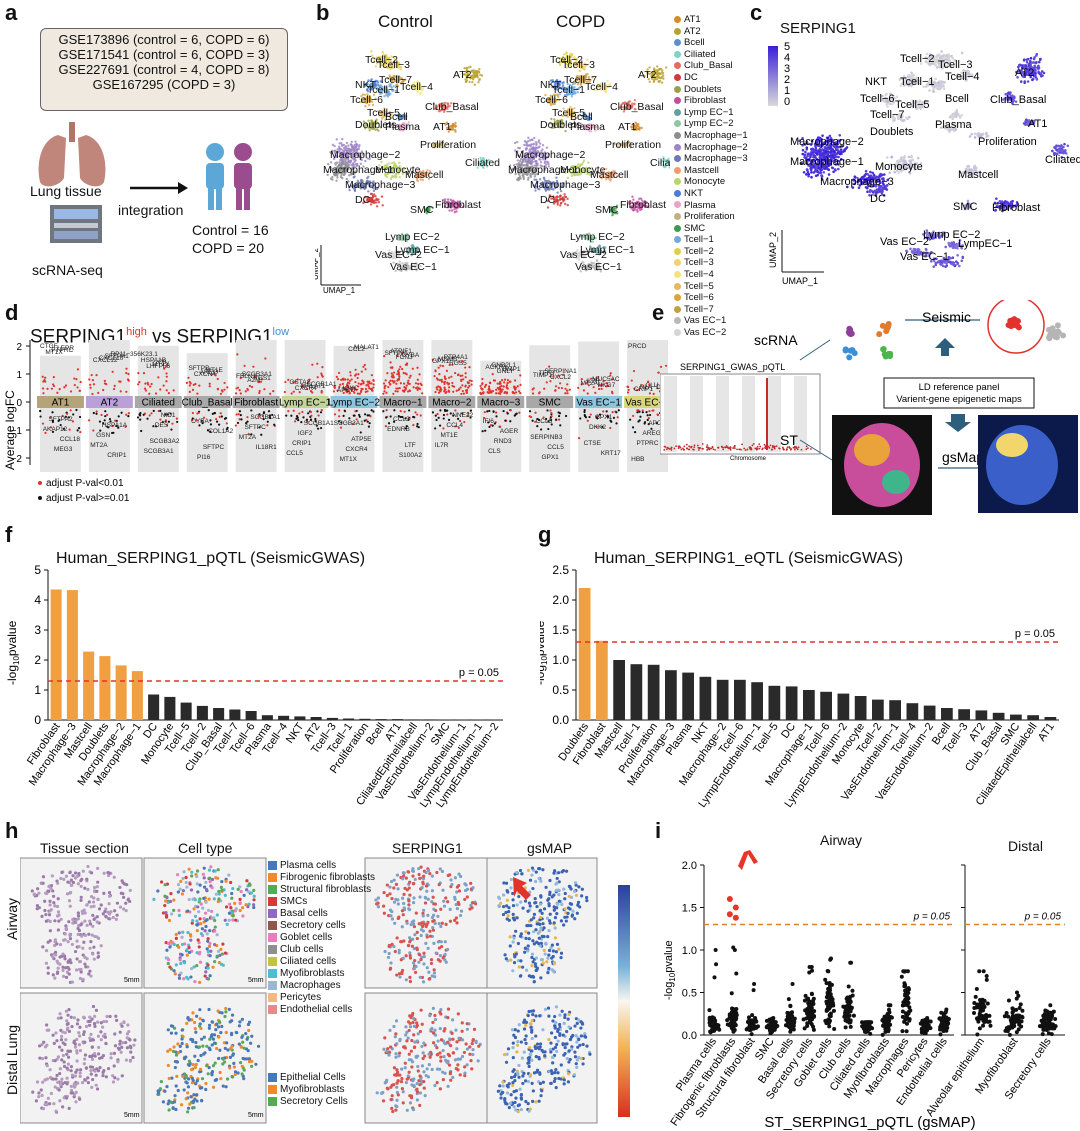  I want to click on cluster-label: Tcell−4, so click(962, 77).